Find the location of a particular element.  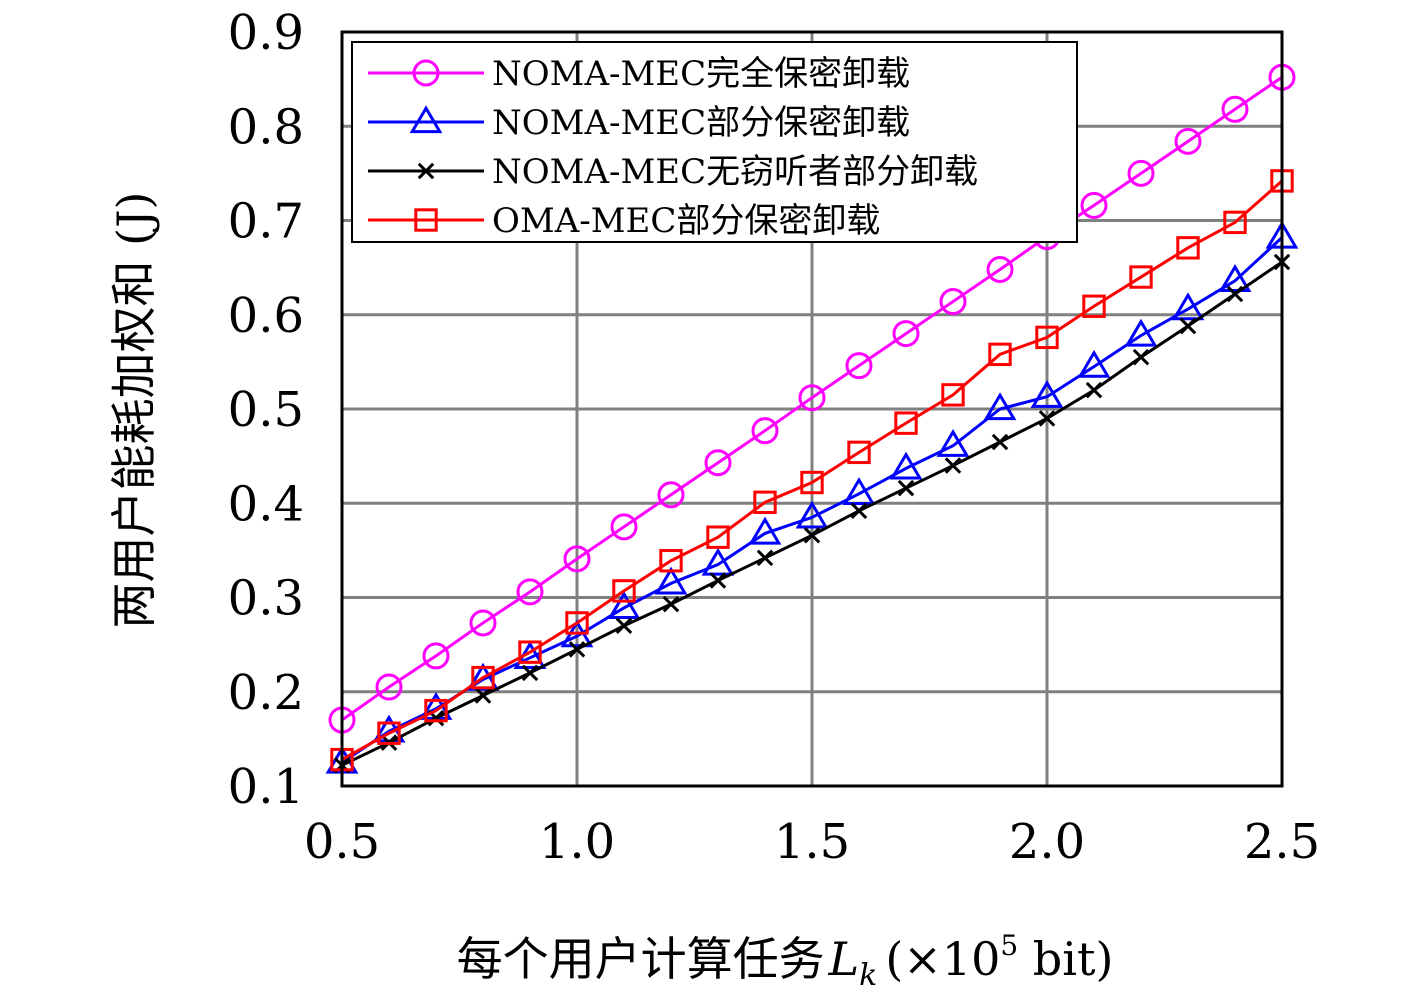

x-tick-label: 2.5 is located at coordinates (1282, 842).